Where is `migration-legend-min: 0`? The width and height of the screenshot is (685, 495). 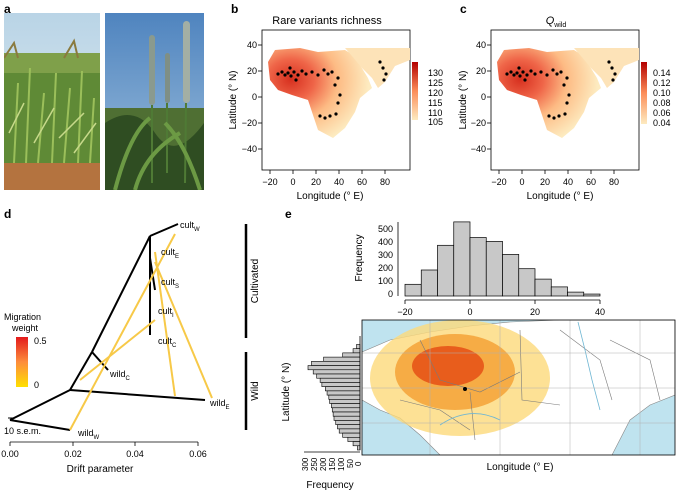
migration-legend-min: 0 is located at coordinates (36, 385).